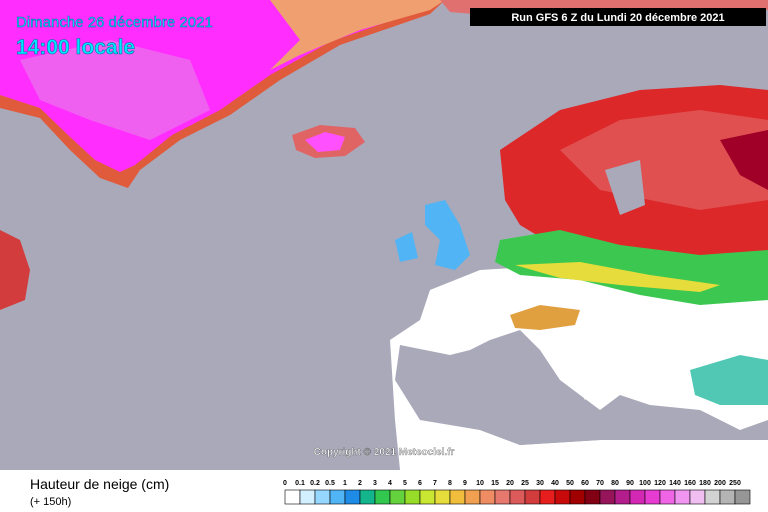 This screenshot has height=512, width=768. What do you see at coordinates (450, 483) in the screenshot?
I see `legend-label: 8` at bounding box center [450, 483].